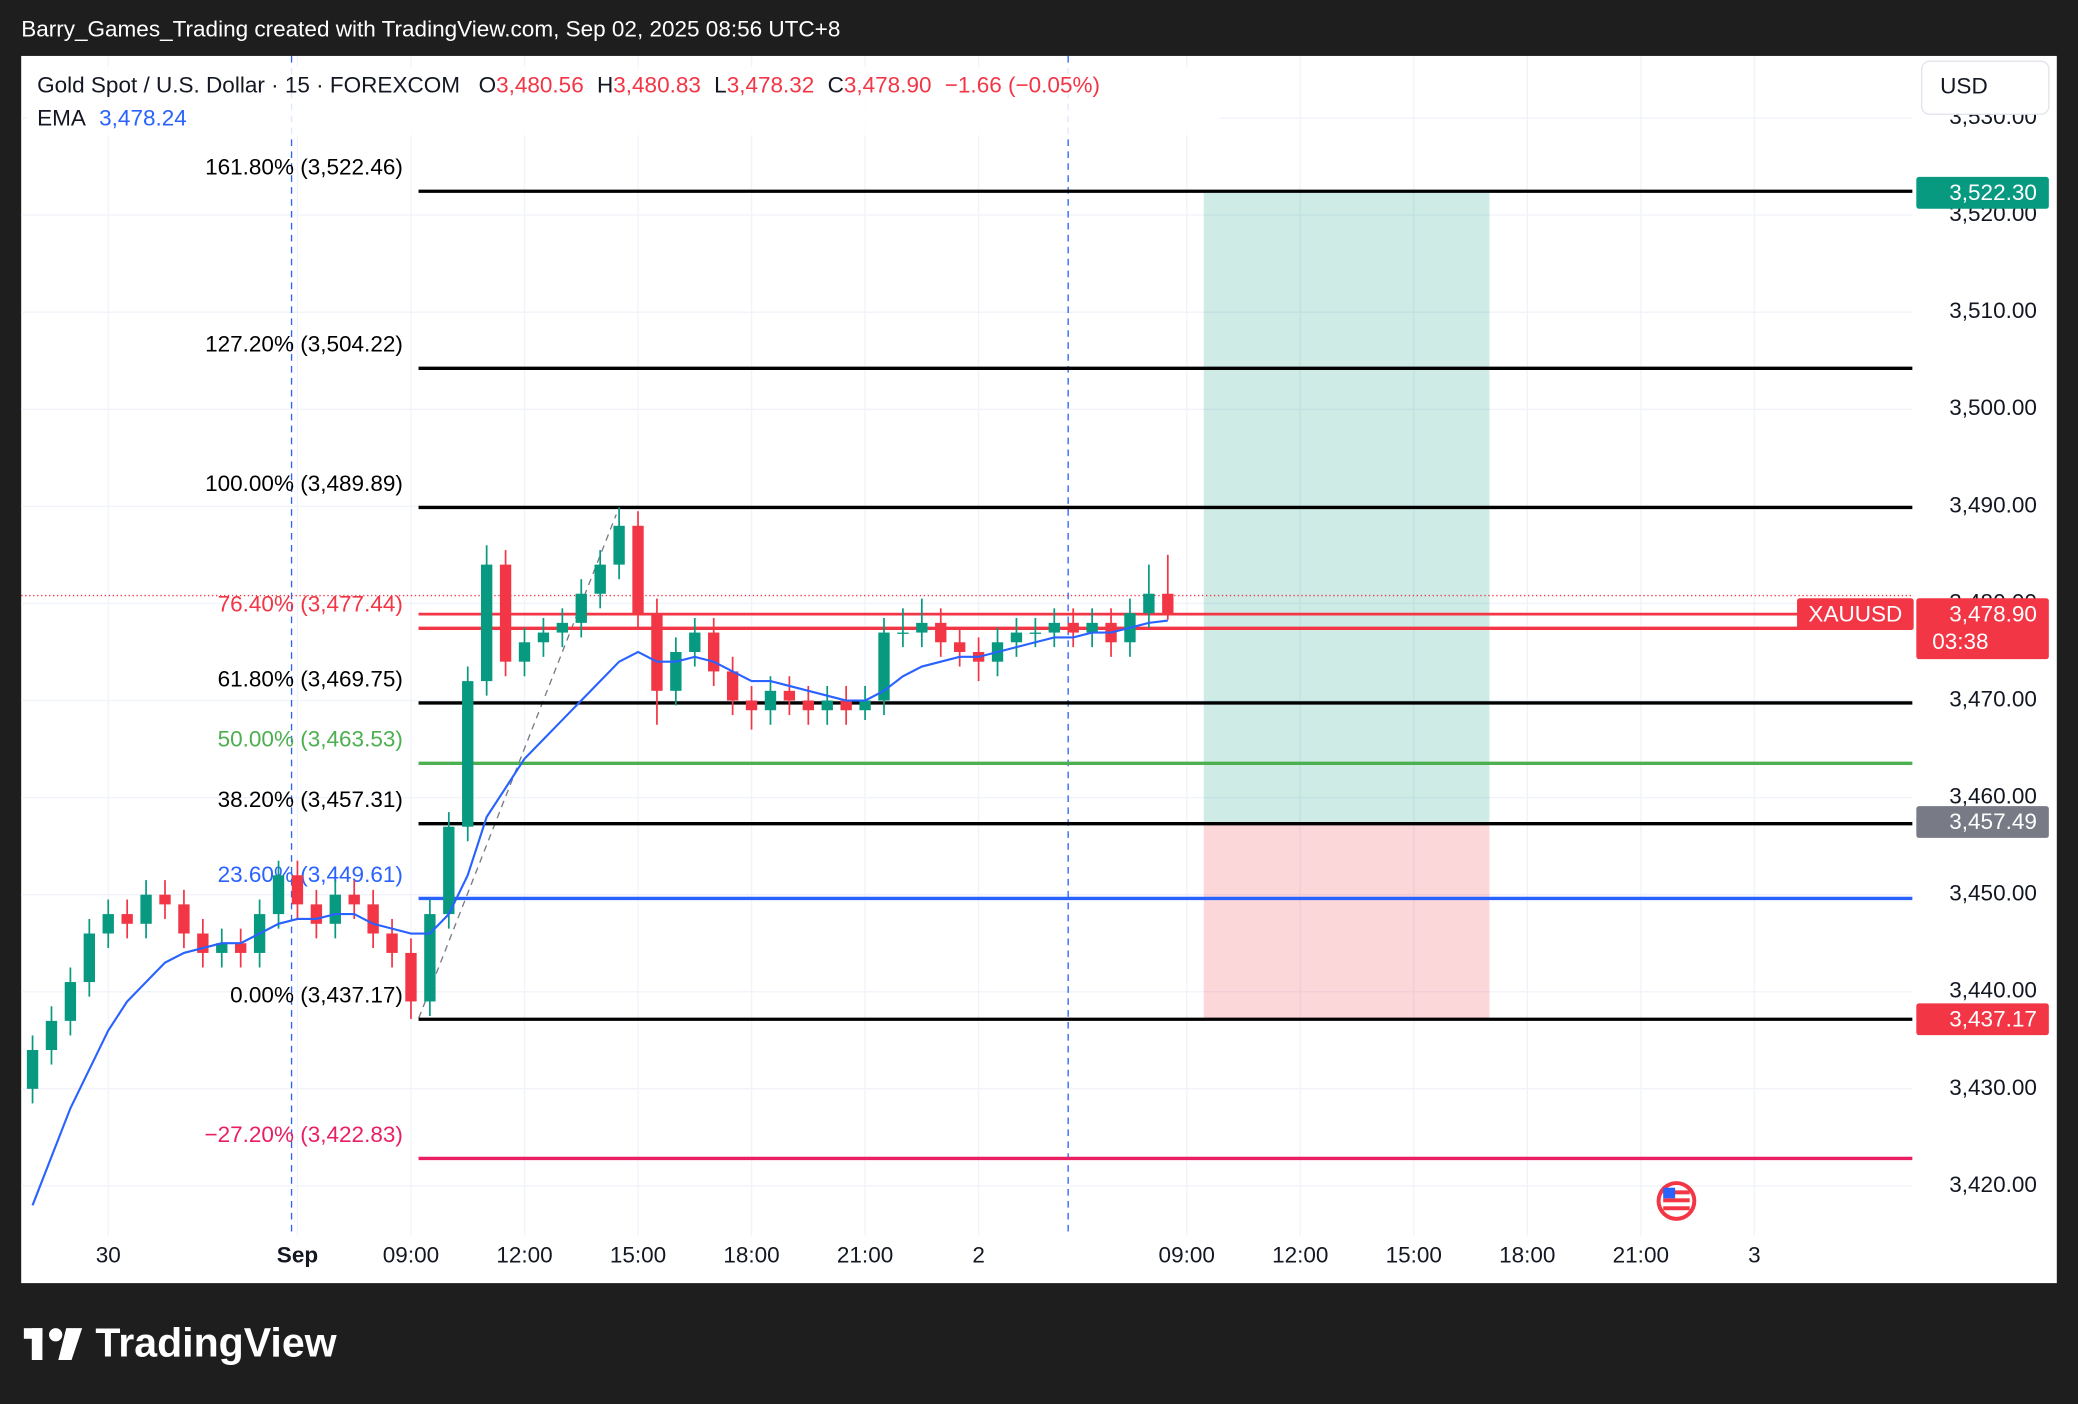 This screenshot has height=1404, width=2078. What do you see at coordinates (108, 1255) in the screenshot?
I see `x-tick-label: 30` at bounding box center [108, 1255].